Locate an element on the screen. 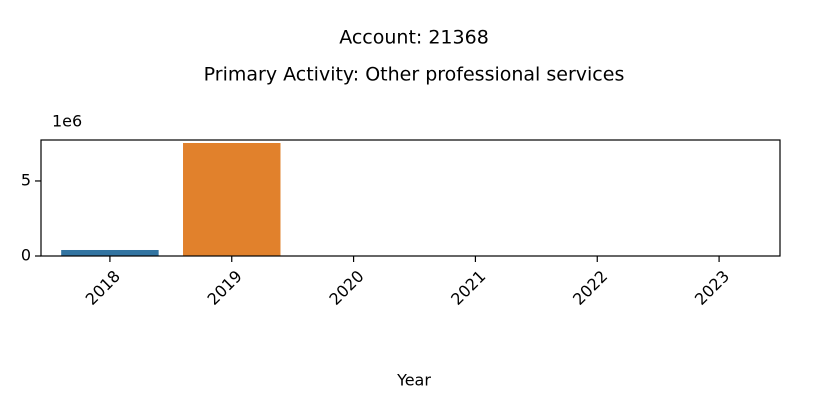  x-tick-label: 2023 is located at coordinates (712, 288).